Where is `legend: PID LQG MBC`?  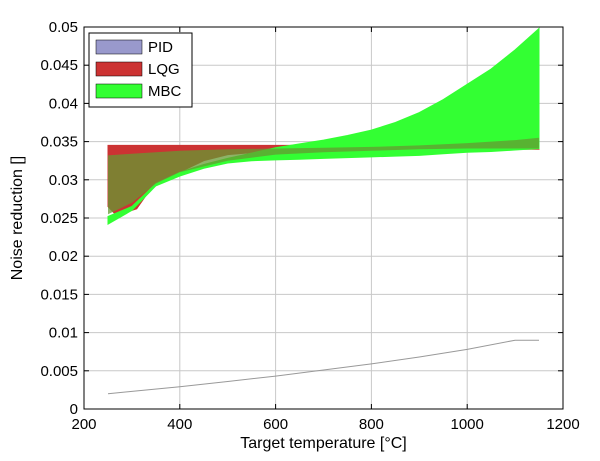 legend: PID LQG MBC is located at coordinates (140, 70).